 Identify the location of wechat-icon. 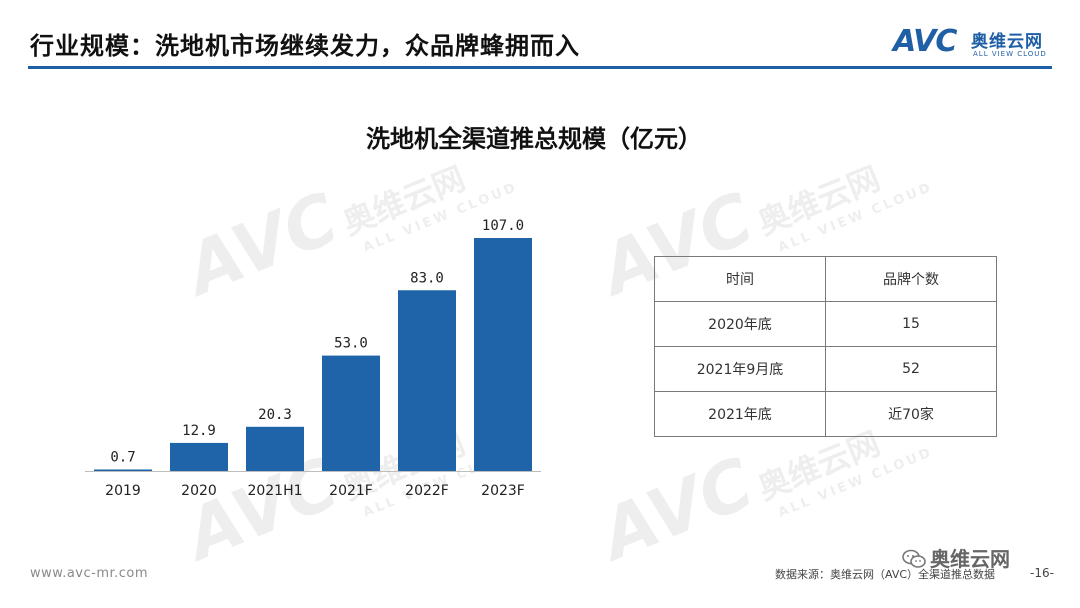
(914, 558).